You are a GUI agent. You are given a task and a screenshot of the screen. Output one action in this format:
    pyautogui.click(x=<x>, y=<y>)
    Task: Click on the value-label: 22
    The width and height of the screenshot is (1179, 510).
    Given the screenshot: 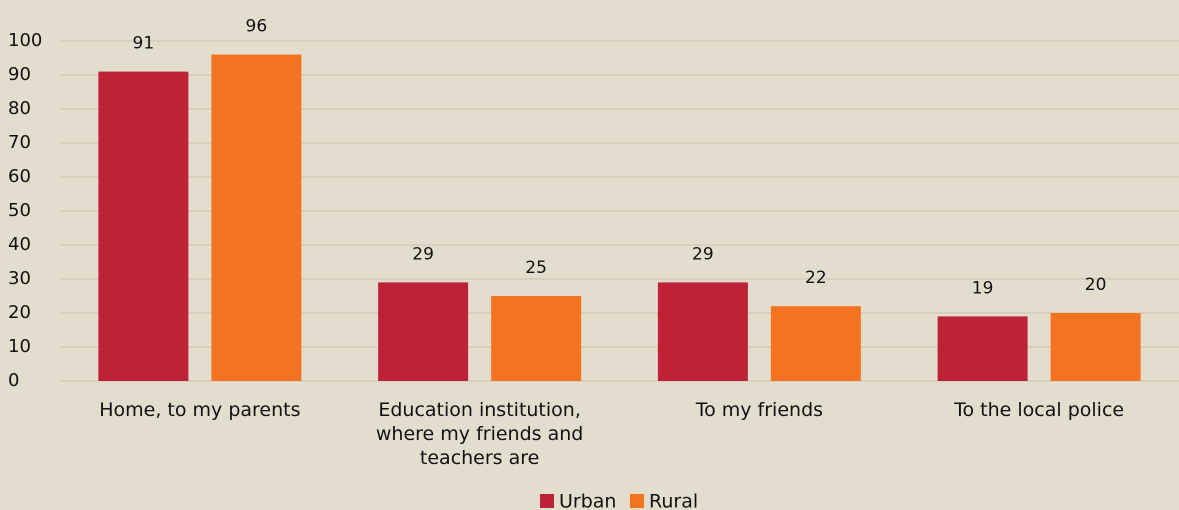 What is the action you would take?
    pyautogui.click(x=816, y=278)
    